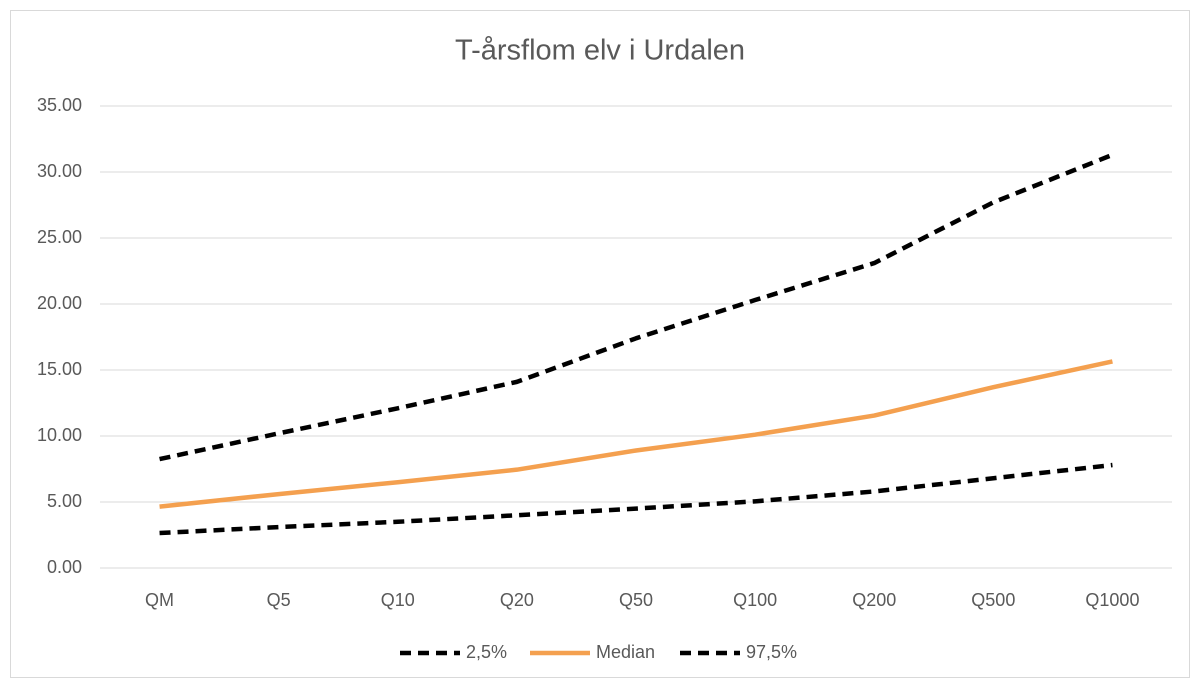  What do you see at coordinates (636, 600) in the screenshot?
I see `x-tick-label: Q50` at bounding box center [636, 600].